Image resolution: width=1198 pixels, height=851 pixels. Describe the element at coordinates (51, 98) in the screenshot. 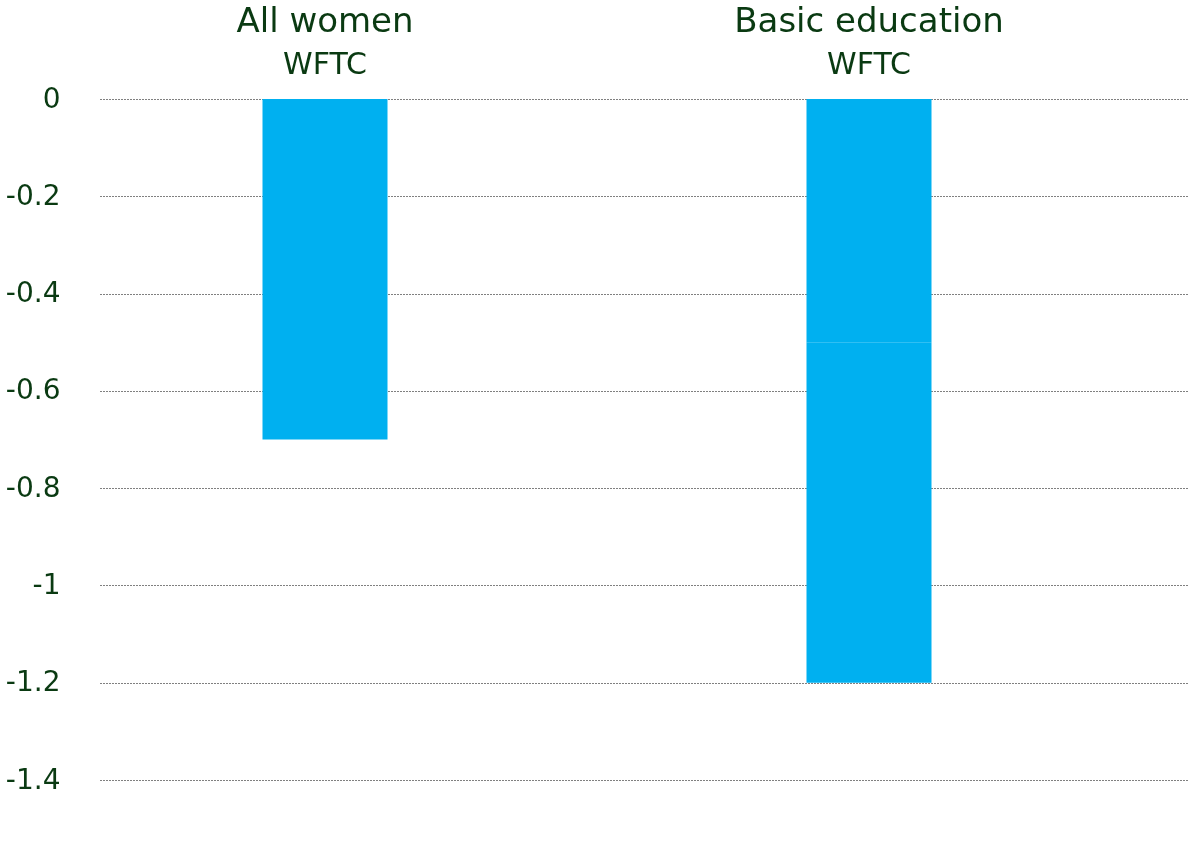

I see `y-tick-label: 0` at that location.